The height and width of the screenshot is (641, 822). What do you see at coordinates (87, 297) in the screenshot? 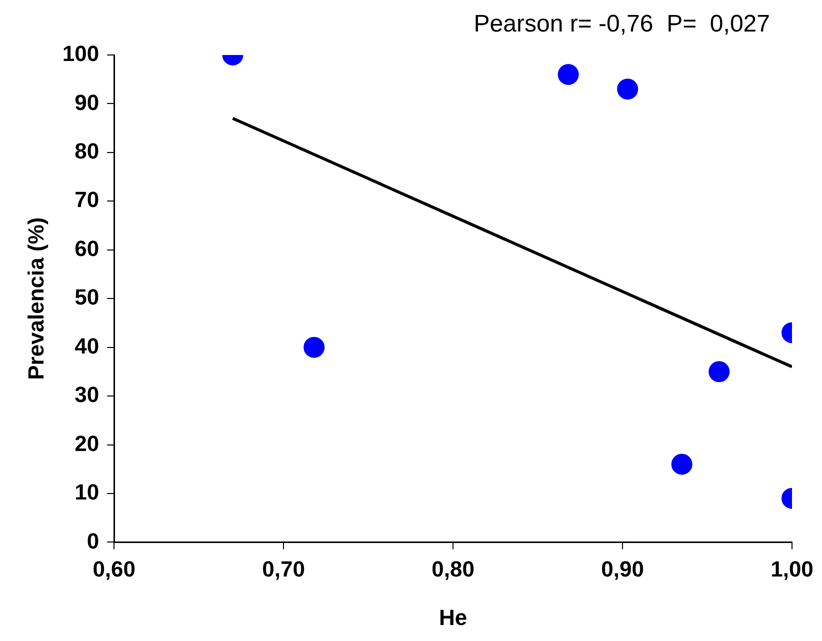
I see `y-tick-label: 50` at bounding box center [87, 297].